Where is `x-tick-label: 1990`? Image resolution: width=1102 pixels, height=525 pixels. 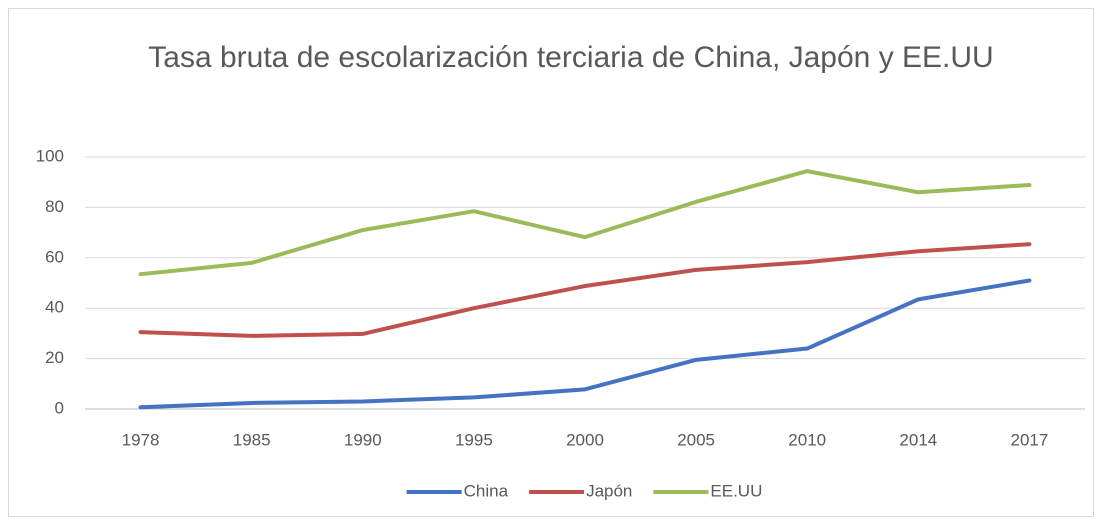
x-tick-label: 1990 is located at coordinates (363, 439).